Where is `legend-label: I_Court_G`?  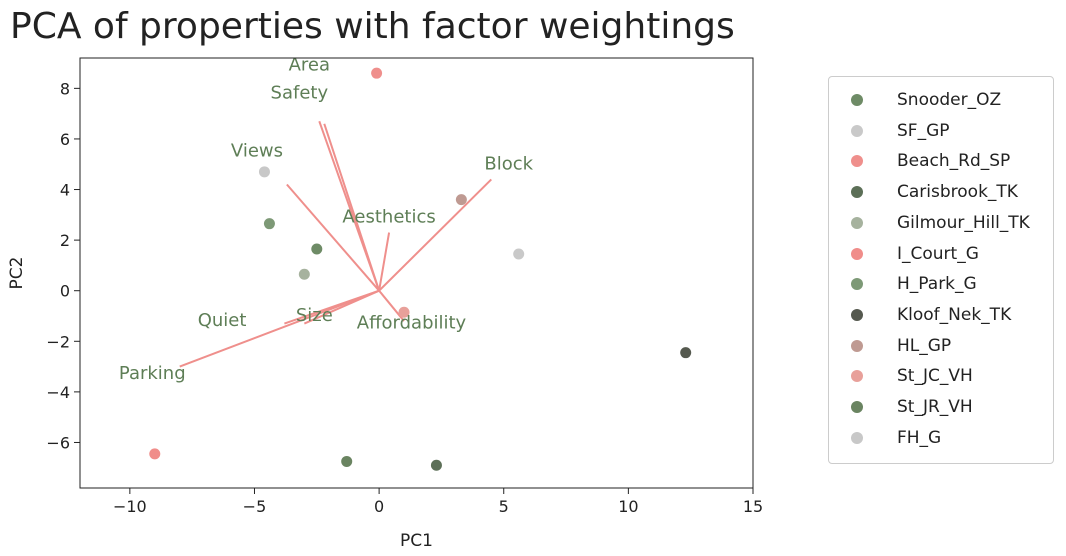
legend-label: I_Court_G is located at coordinates (938, 253).